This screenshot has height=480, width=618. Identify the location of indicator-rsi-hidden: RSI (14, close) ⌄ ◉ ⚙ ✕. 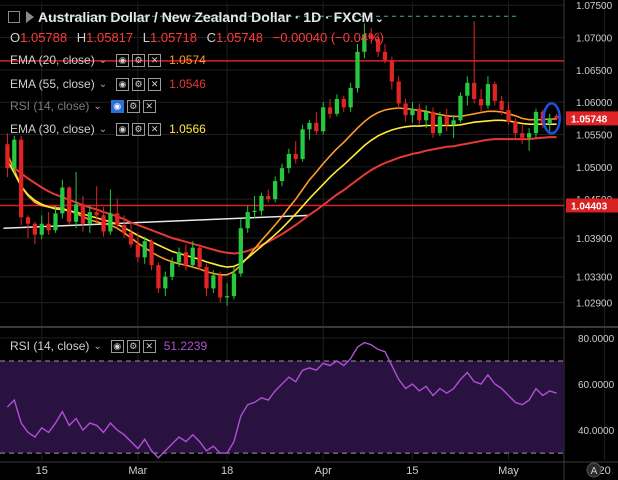
(83, 106).